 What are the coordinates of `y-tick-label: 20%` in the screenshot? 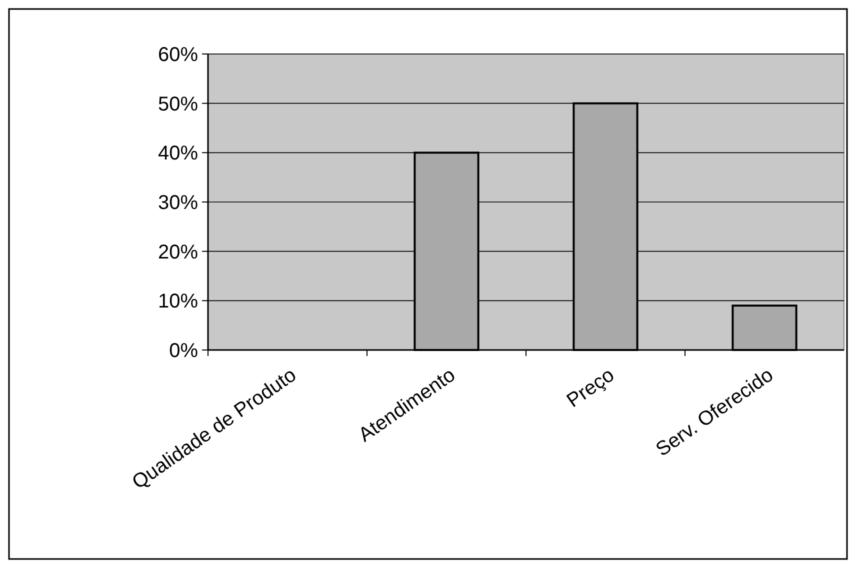 It's located at (178, 252).